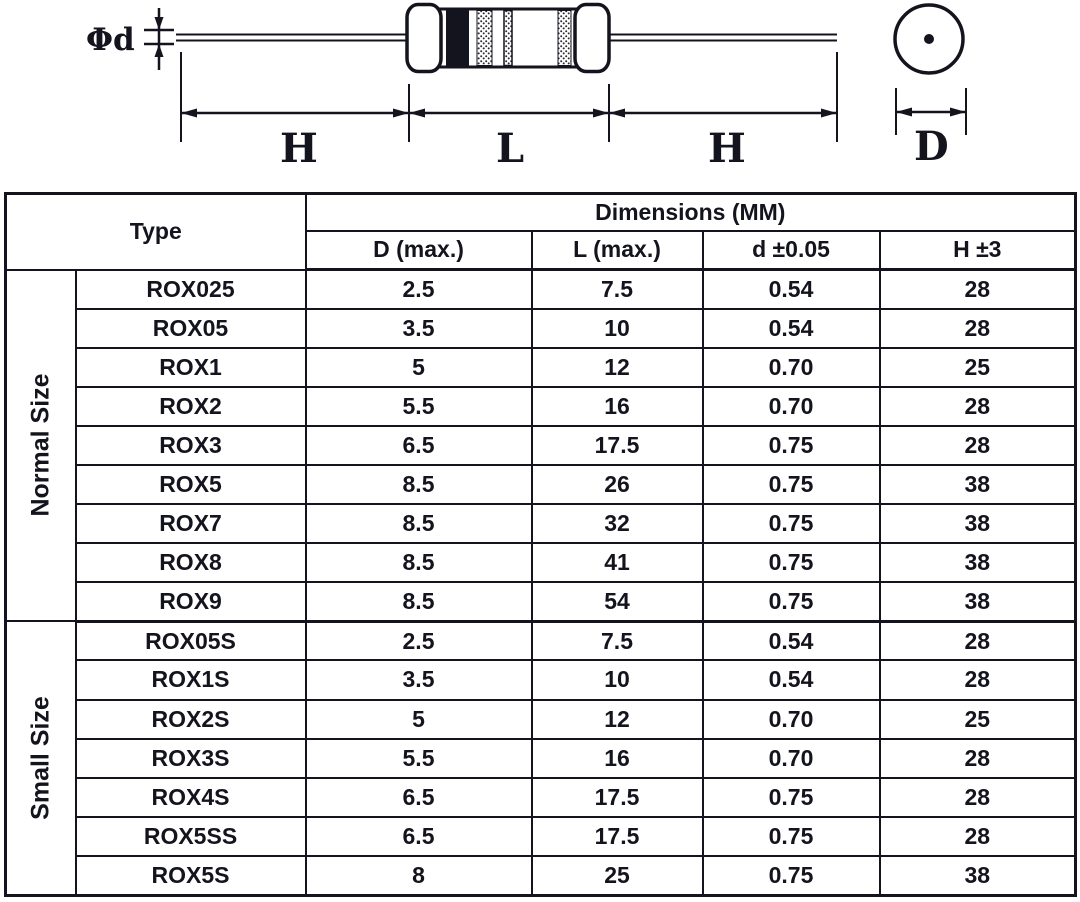  I want to click on type-cell: ROX2, so click(190, 406).